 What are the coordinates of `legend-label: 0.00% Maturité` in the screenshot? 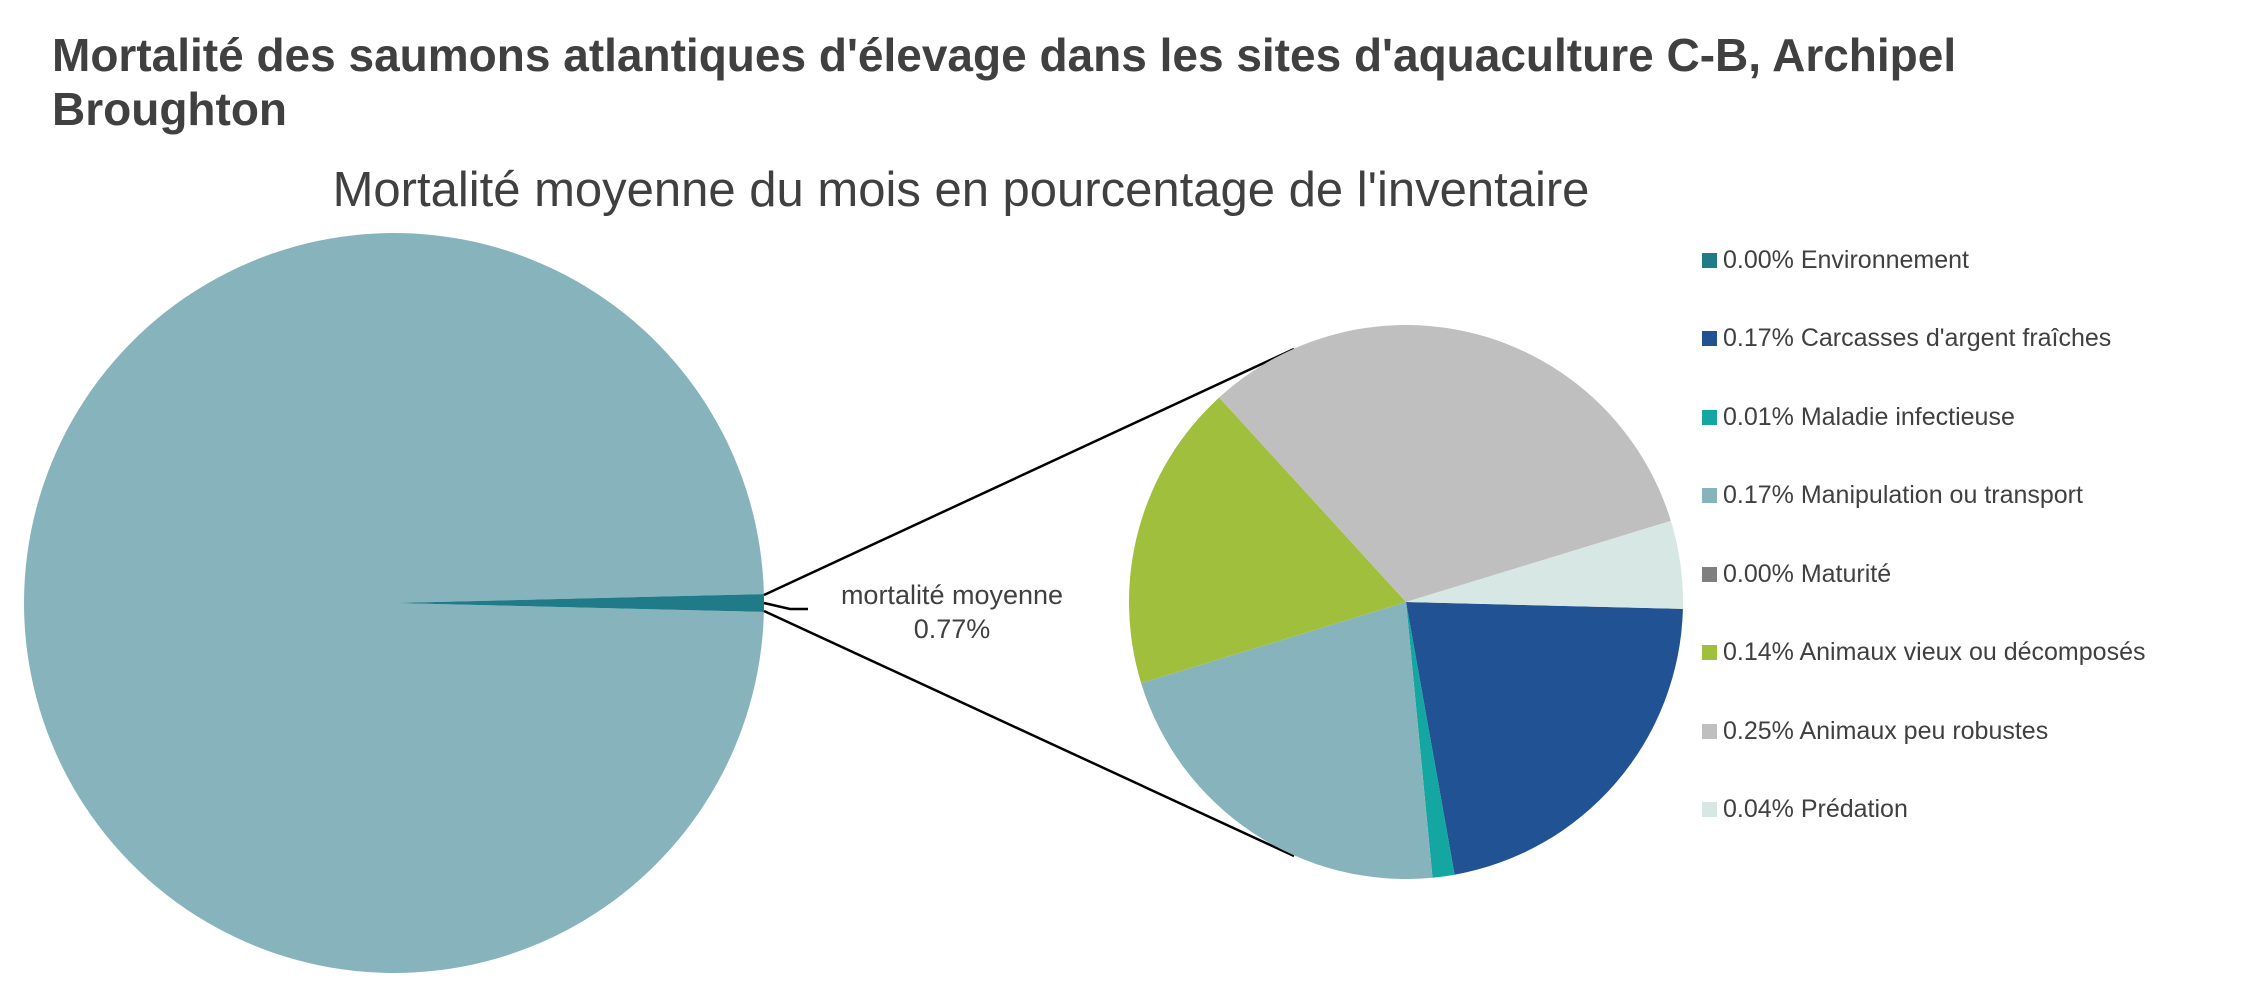 It's located at (1807, 573).